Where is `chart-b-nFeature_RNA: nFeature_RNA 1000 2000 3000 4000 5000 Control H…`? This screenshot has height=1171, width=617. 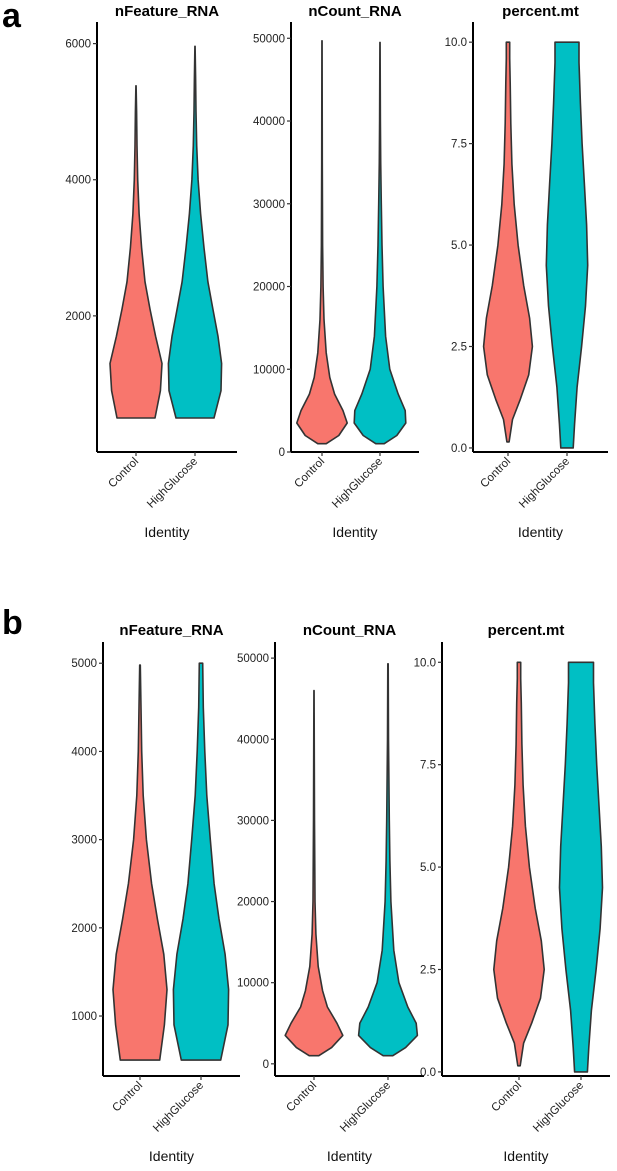
chart-b-nFeature_RNA: nFeature_RNA 1000 2000 3000 4000 5000 Control H… is located at coordinates (155, 893).